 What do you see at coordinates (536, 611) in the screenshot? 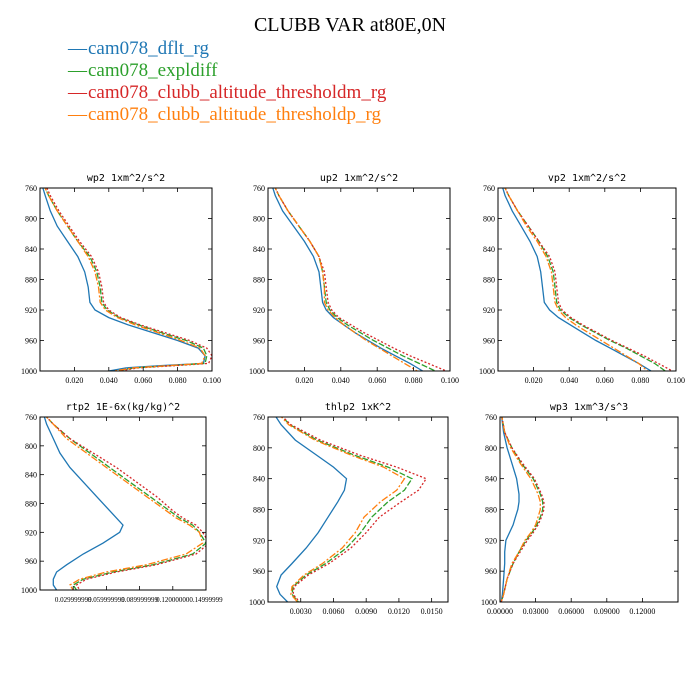
I see `x-tick-label: 0.03000` at bounding box center [536, 611].